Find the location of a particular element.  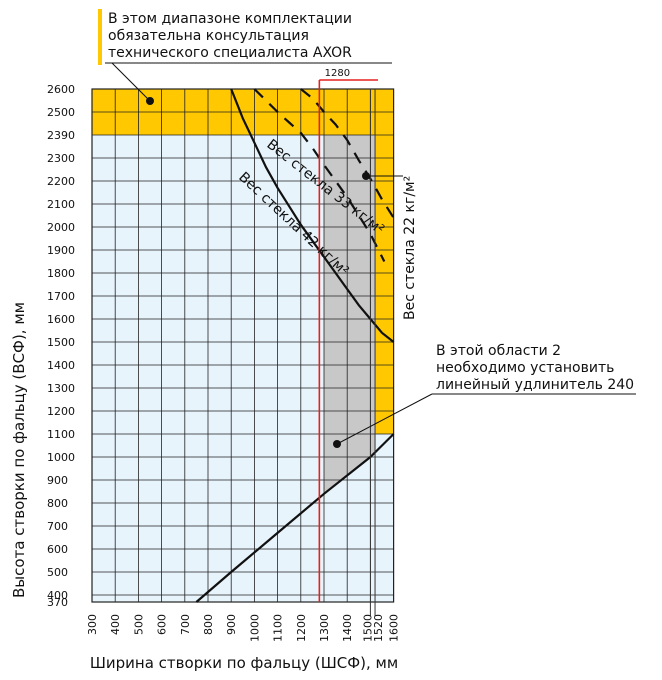

x-tick-label: 1200 is located at coordinates (301, 628).